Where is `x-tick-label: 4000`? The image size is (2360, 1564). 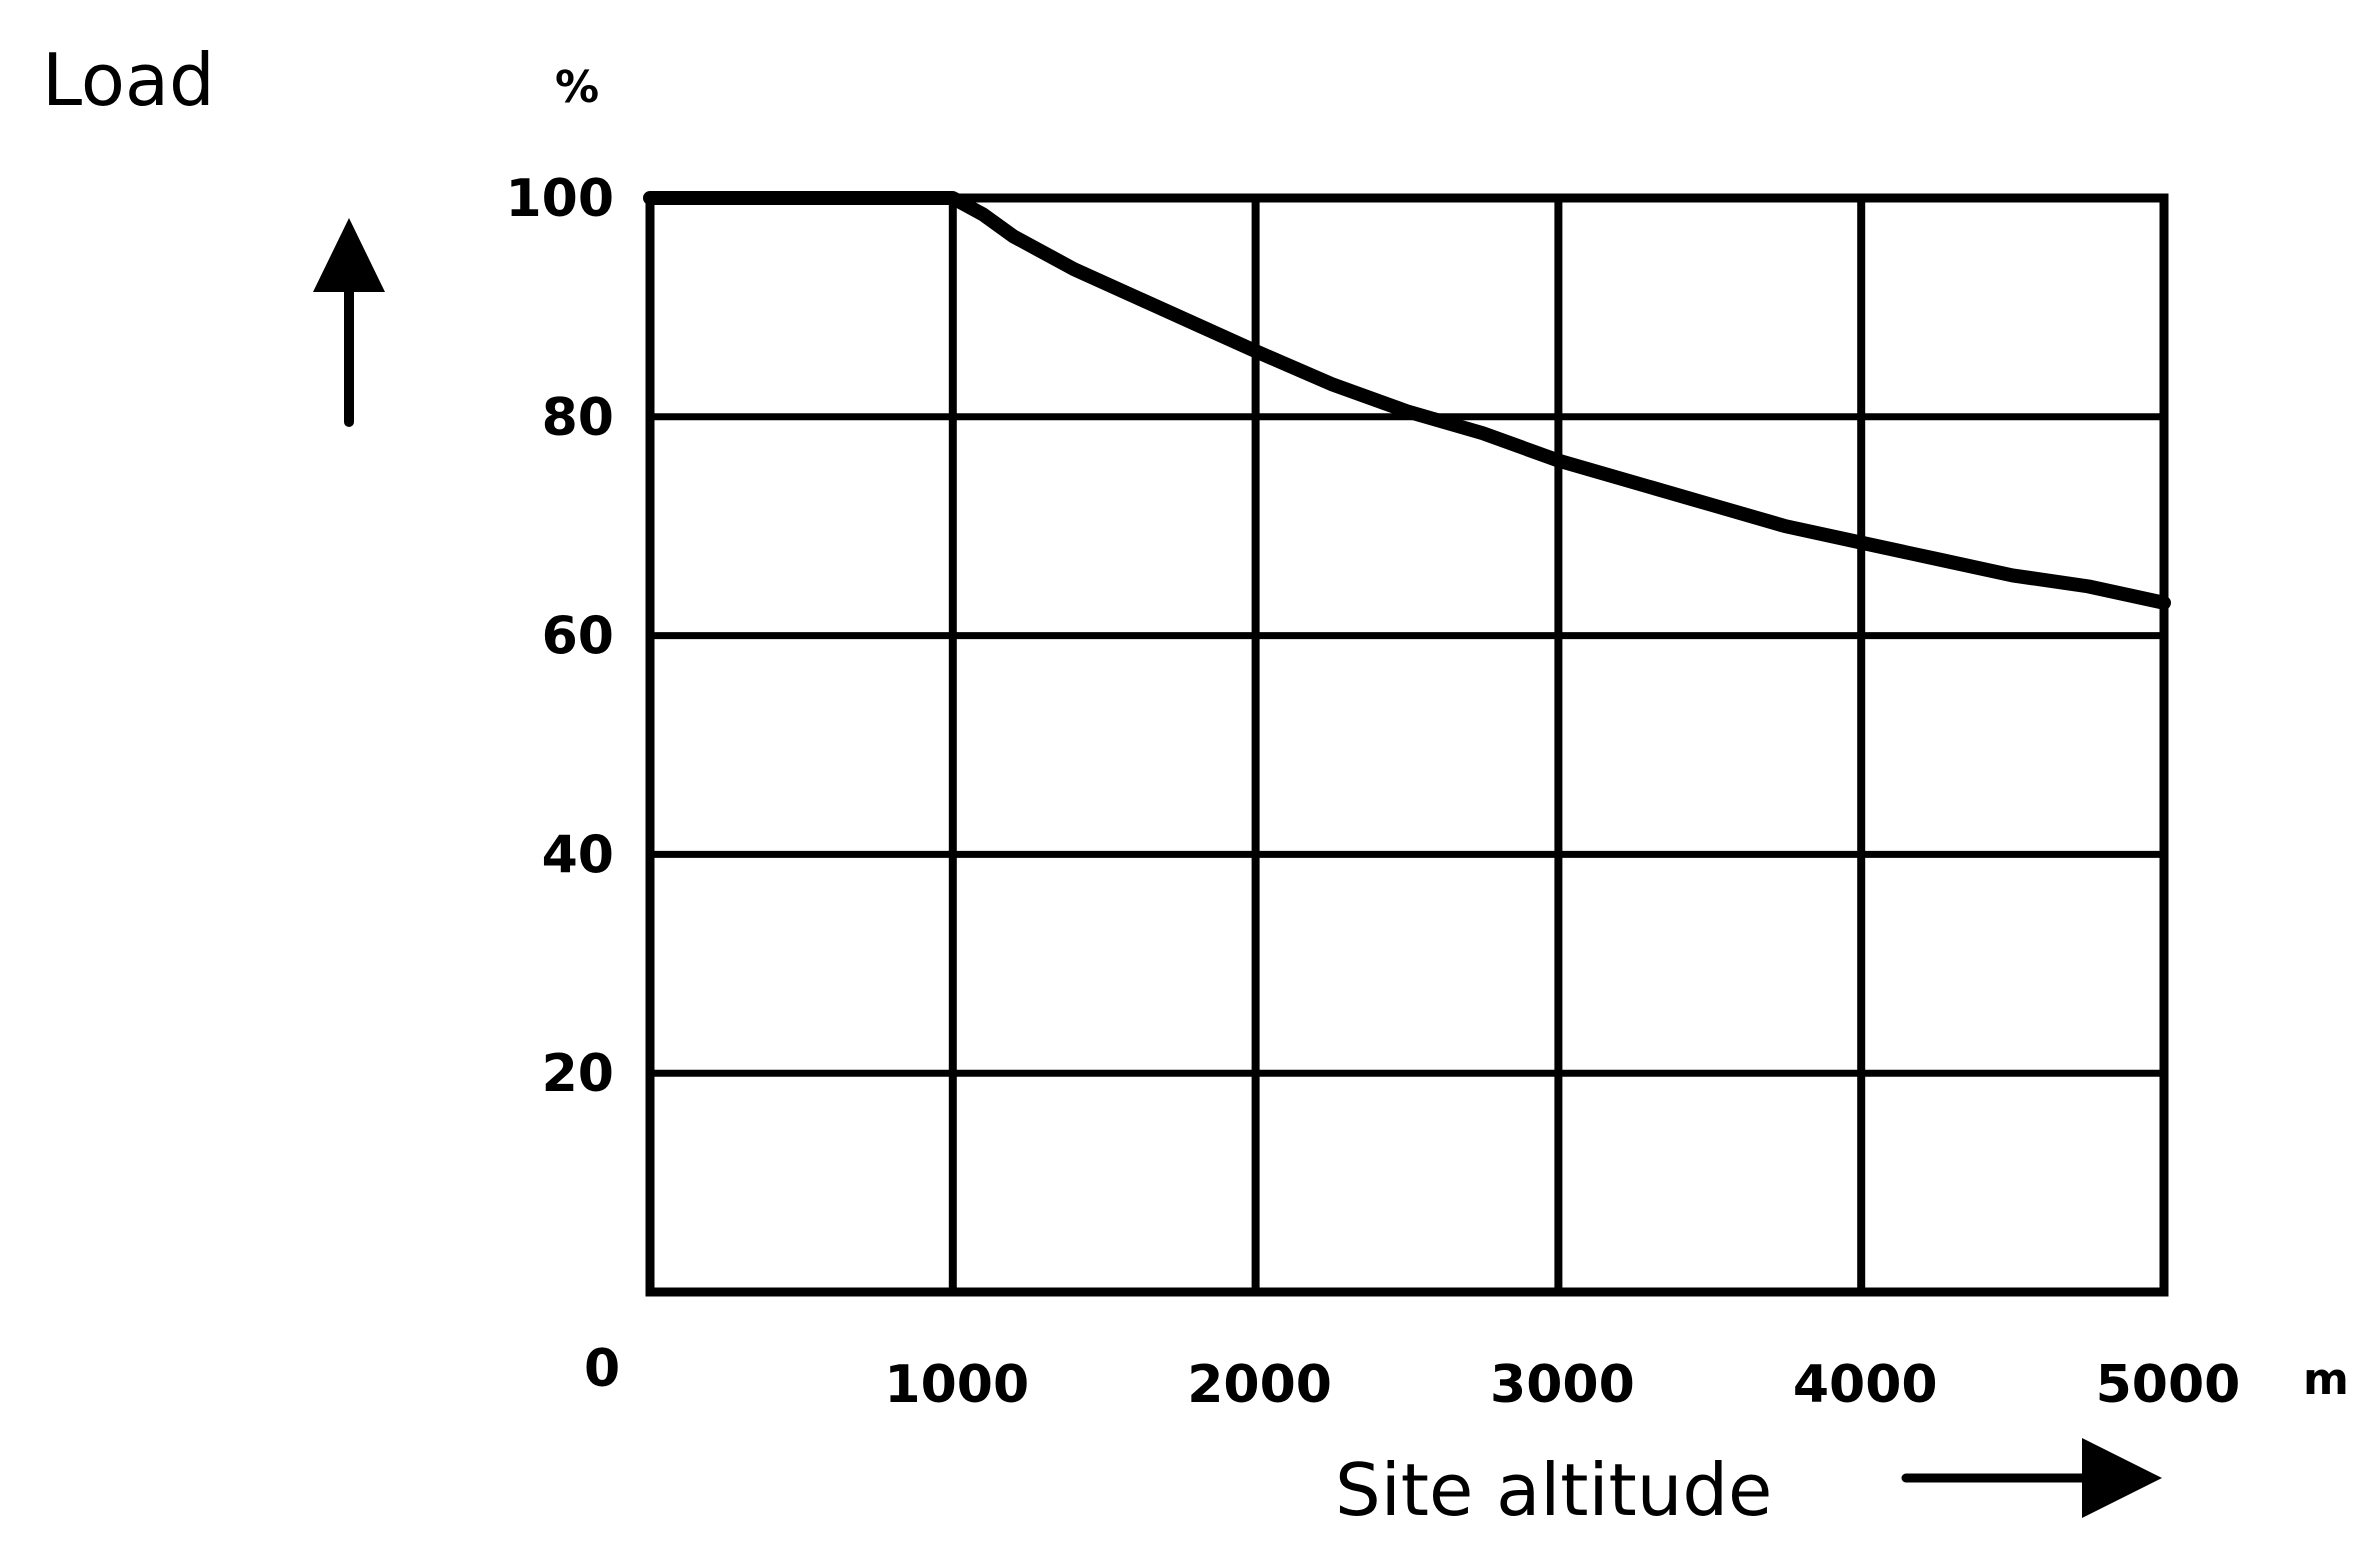
x-tick-label: 4000 is located at coordinates (1865, 1385).